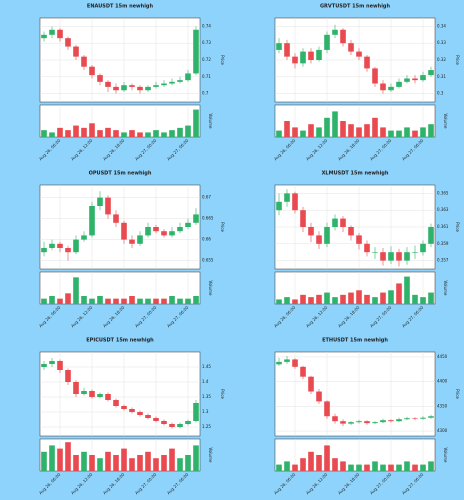  Describe the element at coordinates (440, 93) in the screenshot. I see `y-tick-label: 0.3` at that location.